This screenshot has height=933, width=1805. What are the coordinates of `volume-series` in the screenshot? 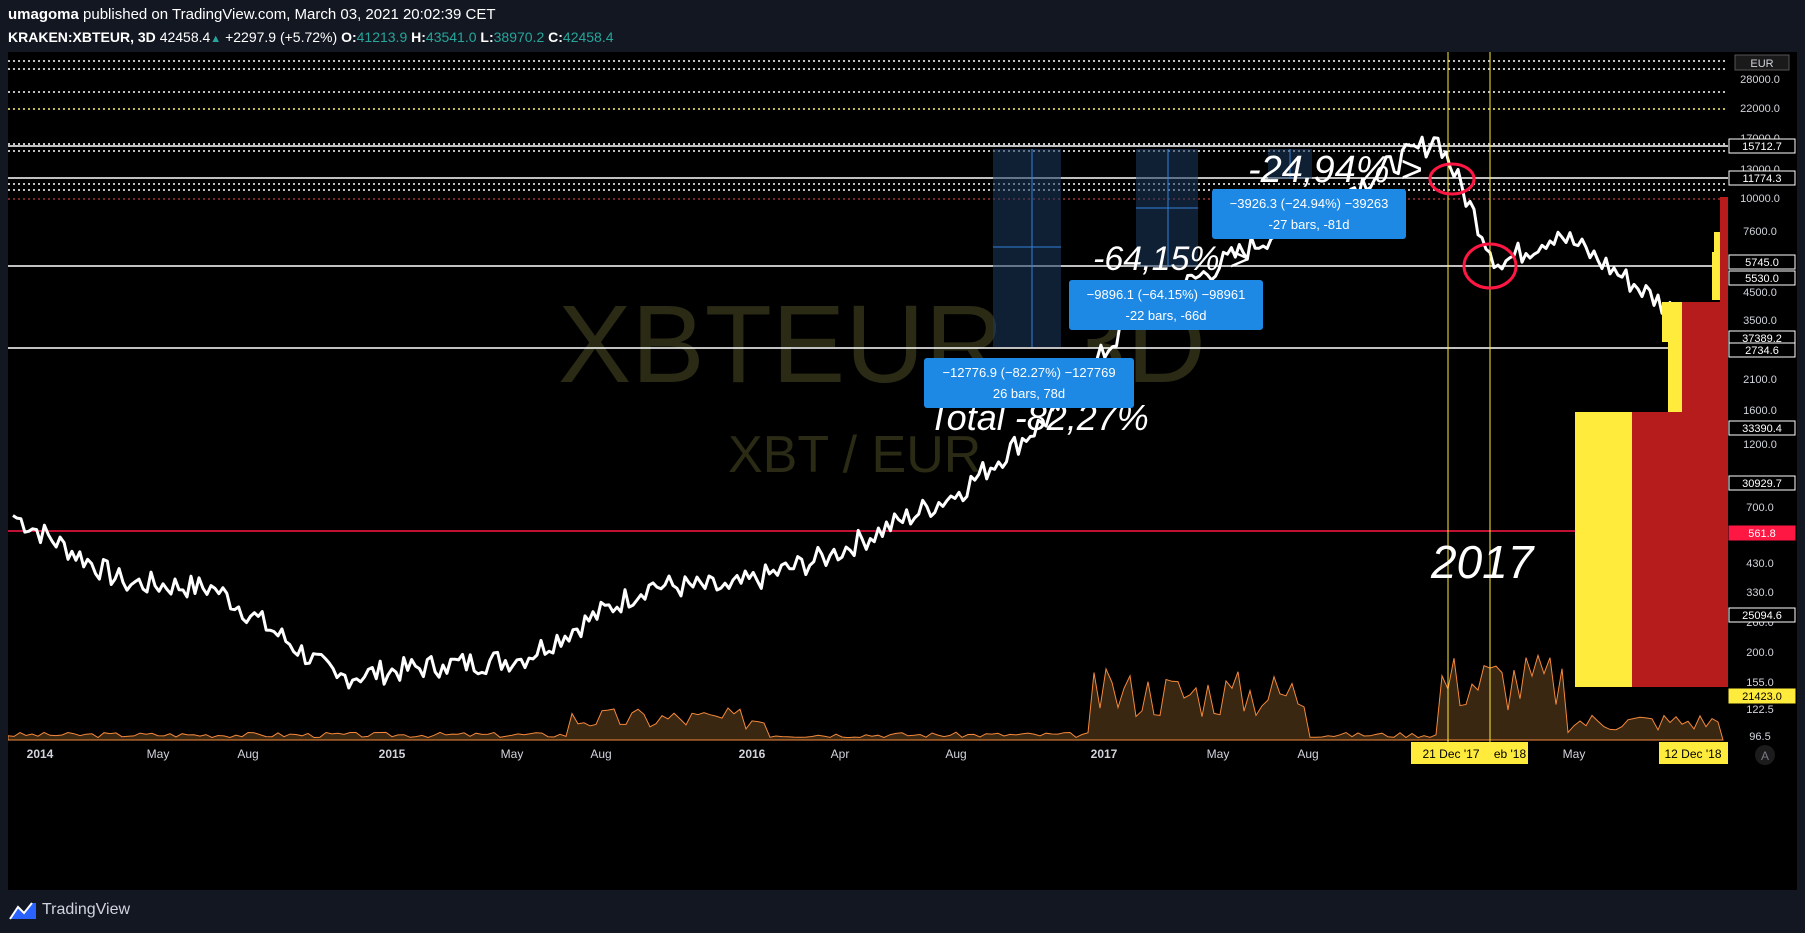 It's located at (865, 697).